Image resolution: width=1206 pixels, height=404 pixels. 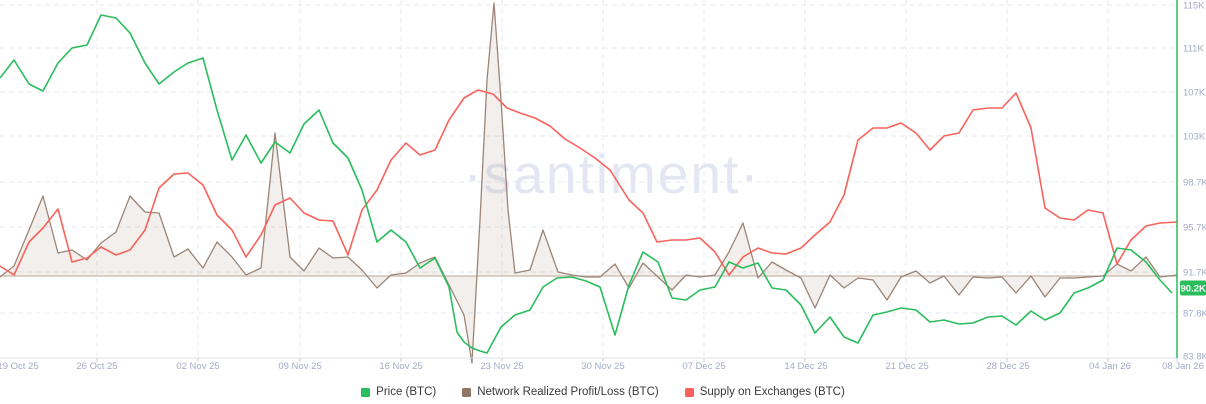 I want to click on x-axis-label: 09 Nov 25, so click(x=299, y=366).